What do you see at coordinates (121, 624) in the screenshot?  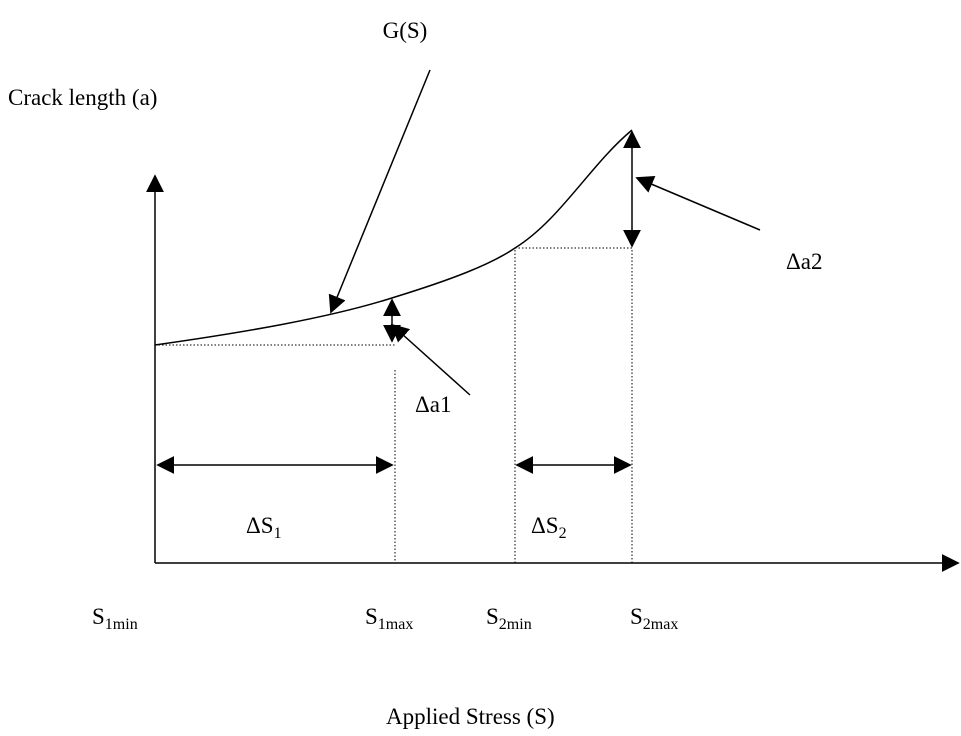 I see `label-subscript: 1min` at bounding box center [121, 624].